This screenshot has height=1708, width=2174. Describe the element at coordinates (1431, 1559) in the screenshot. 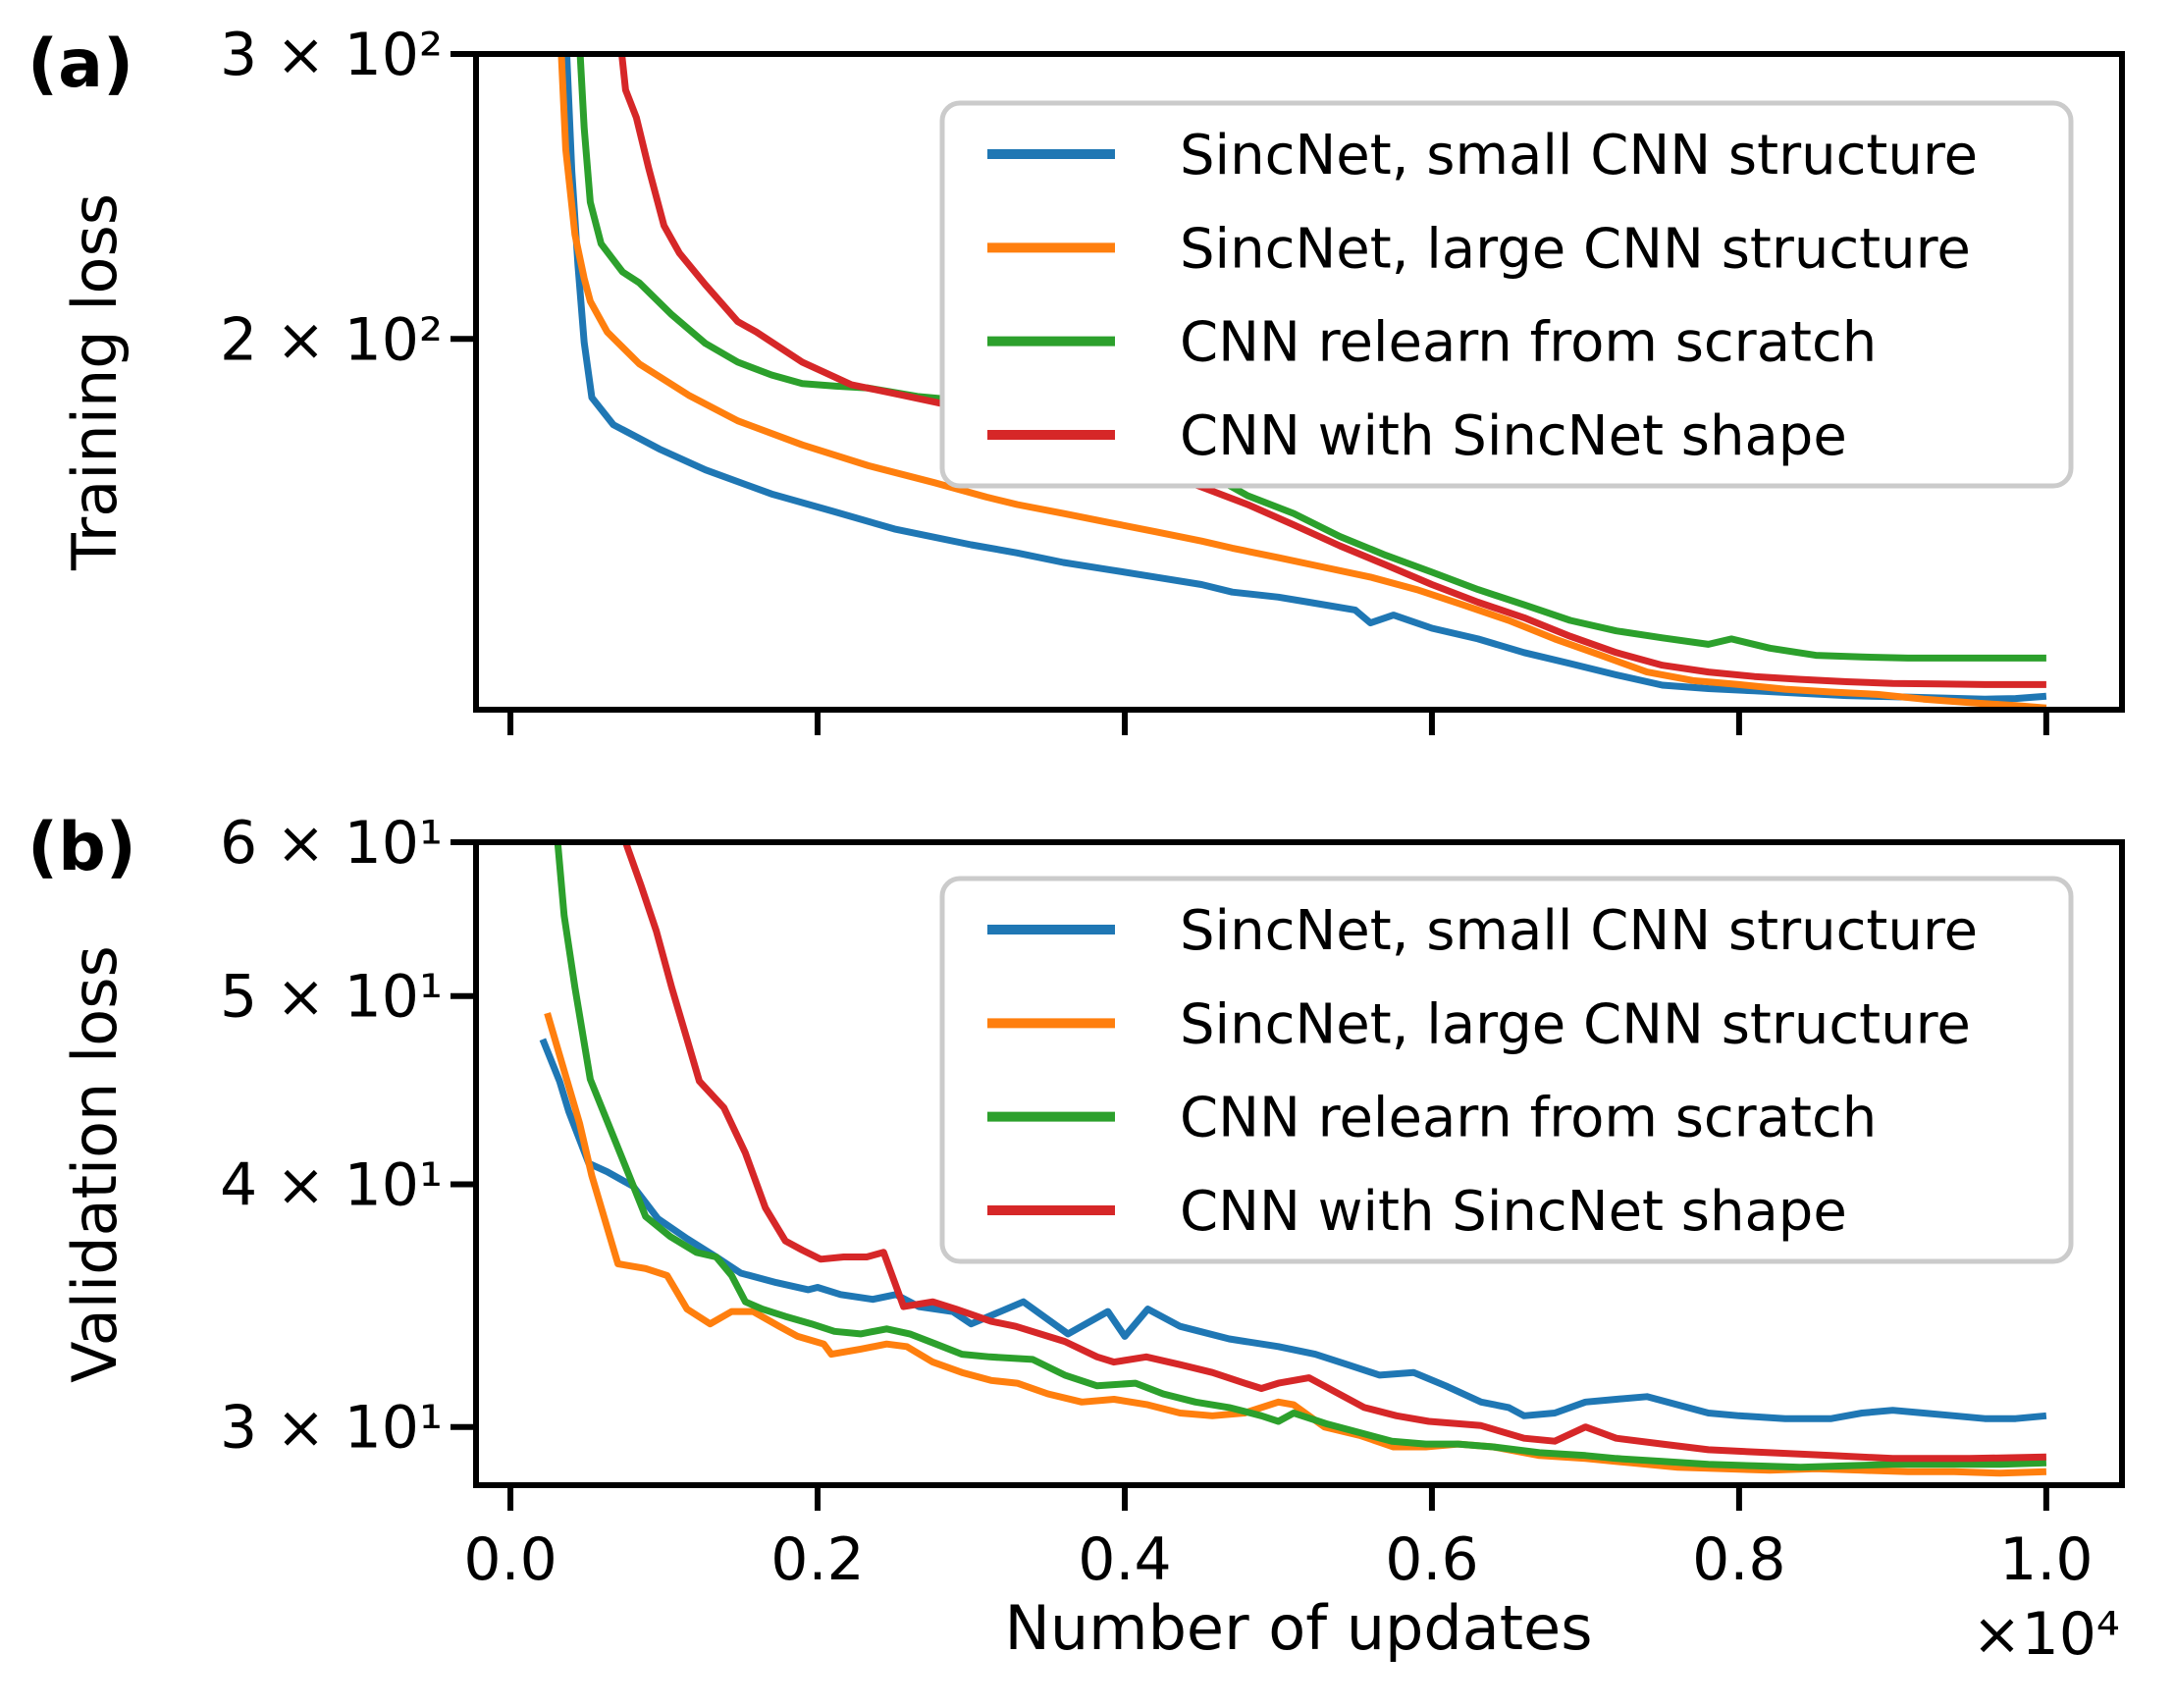

I see `x-tick-label: 0.6` at that location.